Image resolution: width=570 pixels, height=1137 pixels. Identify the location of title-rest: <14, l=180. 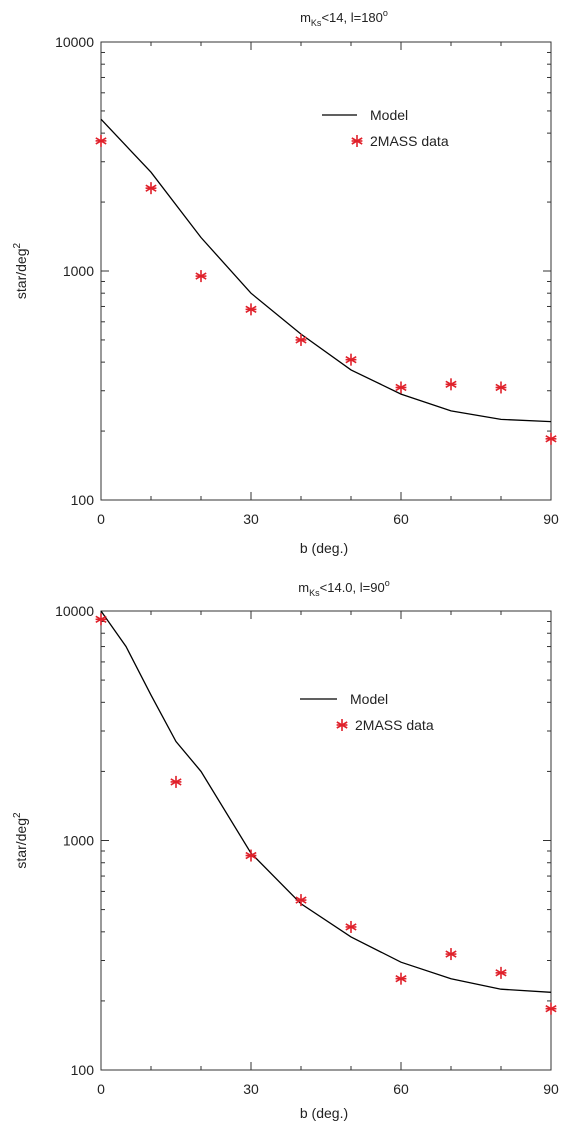
(351, 17).